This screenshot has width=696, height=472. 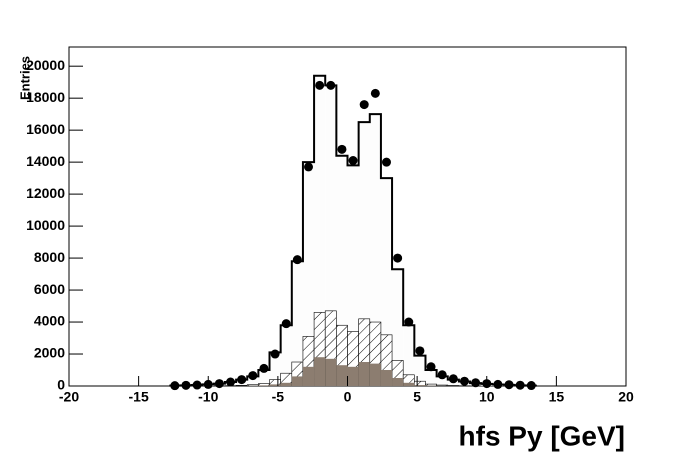 I want to click on y-tick-label: 16000, so click(x=45, y=129).